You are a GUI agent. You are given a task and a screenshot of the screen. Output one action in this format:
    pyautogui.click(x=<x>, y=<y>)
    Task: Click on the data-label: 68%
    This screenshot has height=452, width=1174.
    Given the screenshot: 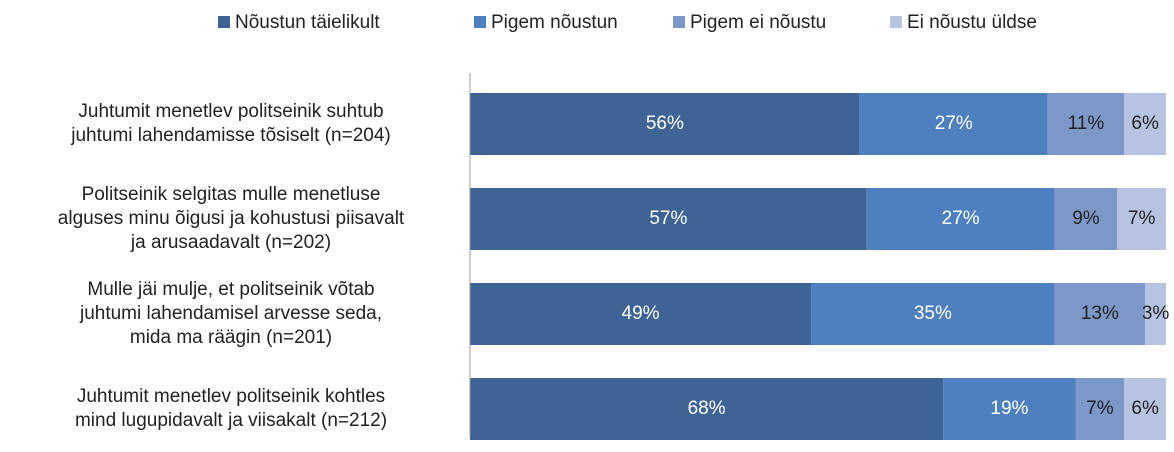 What is the action you would take?
    pyautogui.click(x=707, y=408)
    